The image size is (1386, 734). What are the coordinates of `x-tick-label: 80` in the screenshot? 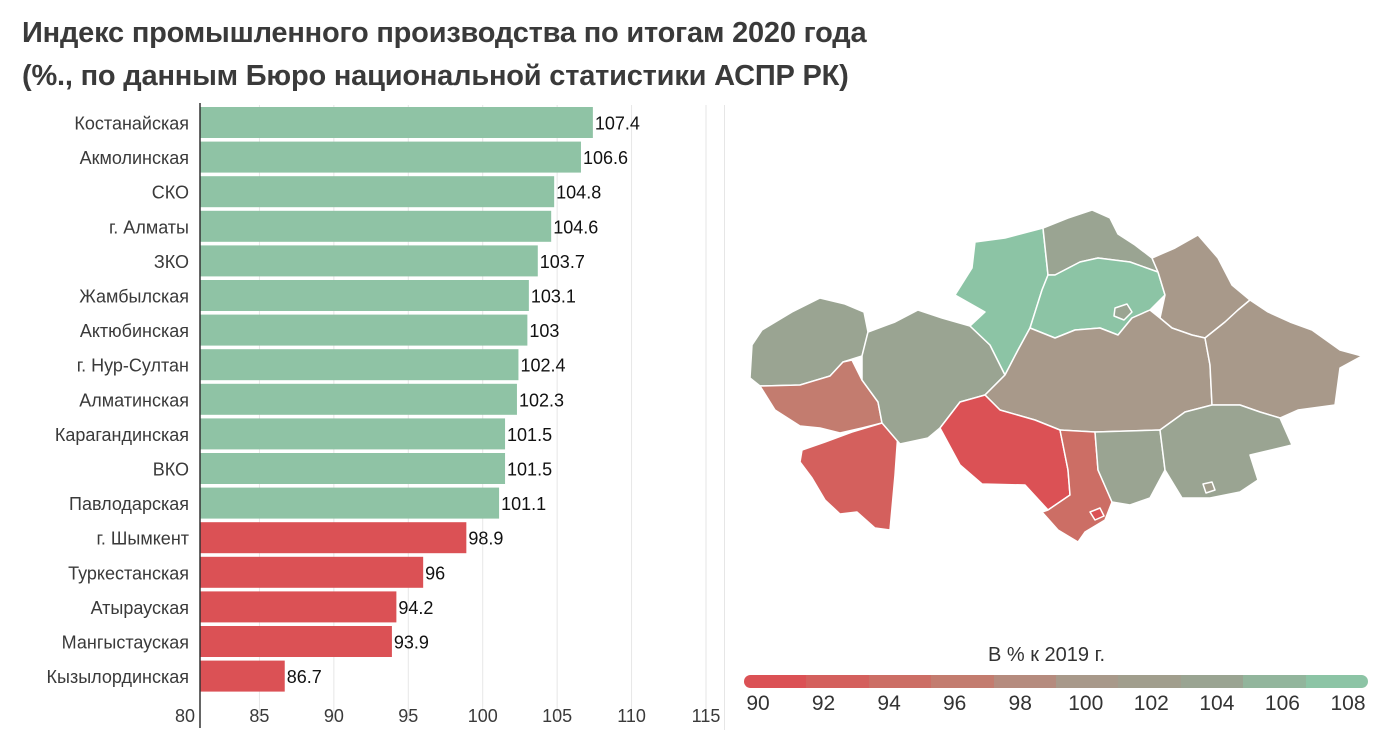 It's located at (185, 716).